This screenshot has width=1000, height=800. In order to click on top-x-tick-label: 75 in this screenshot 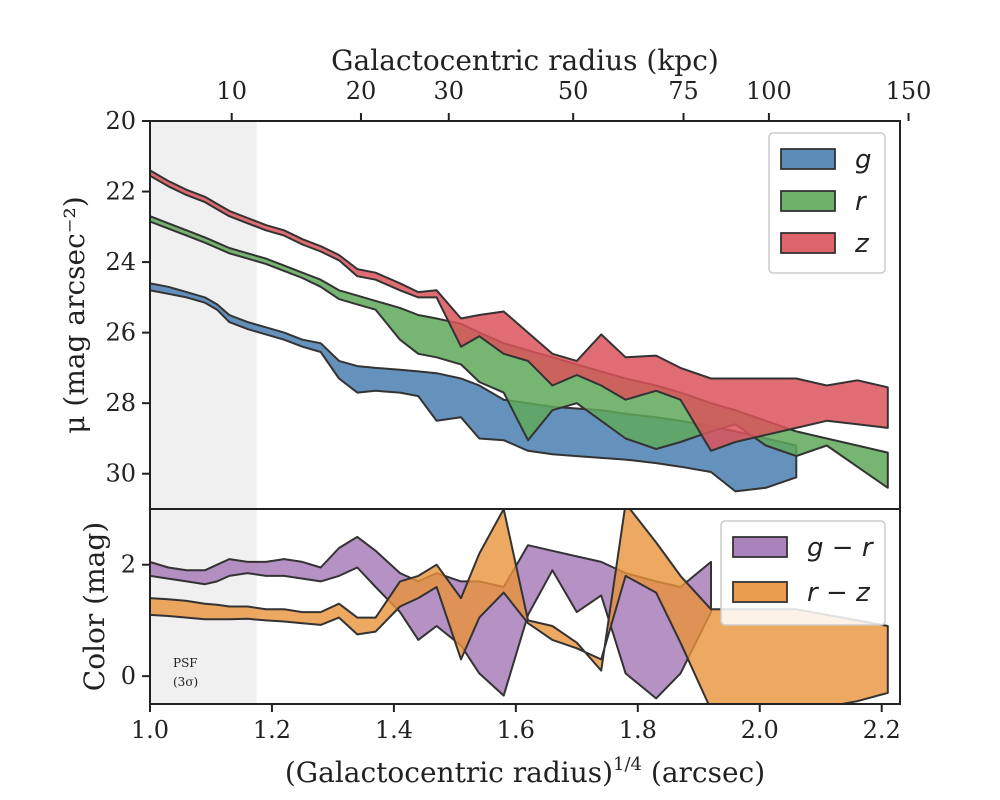, I will do `click(683, 91)`.